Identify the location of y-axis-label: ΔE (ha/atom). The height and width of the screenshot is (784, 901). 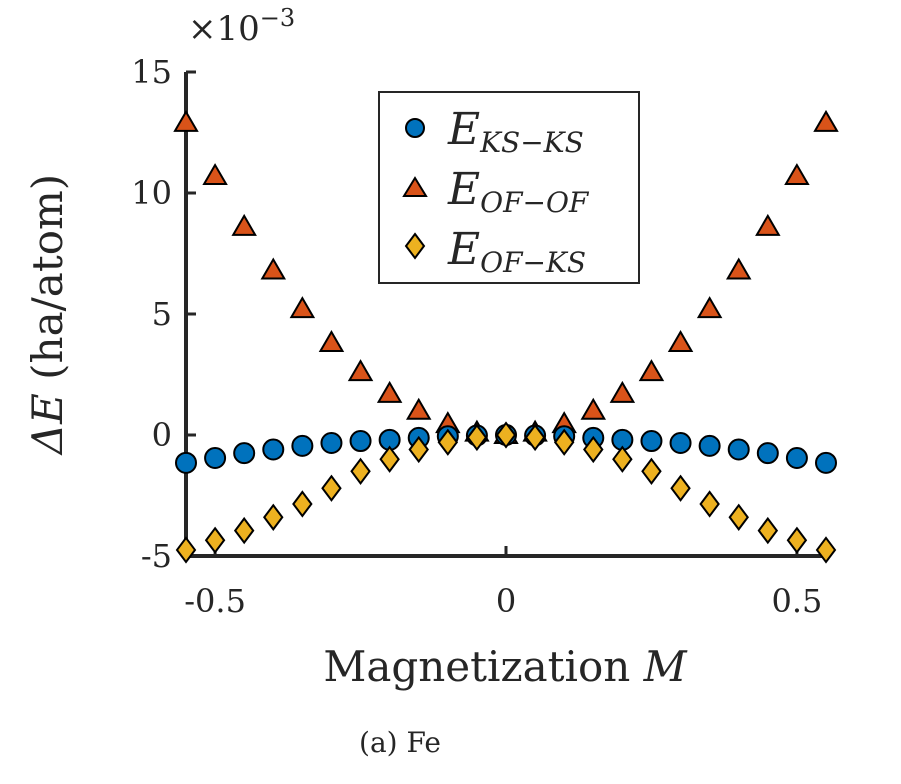
(47, 315).